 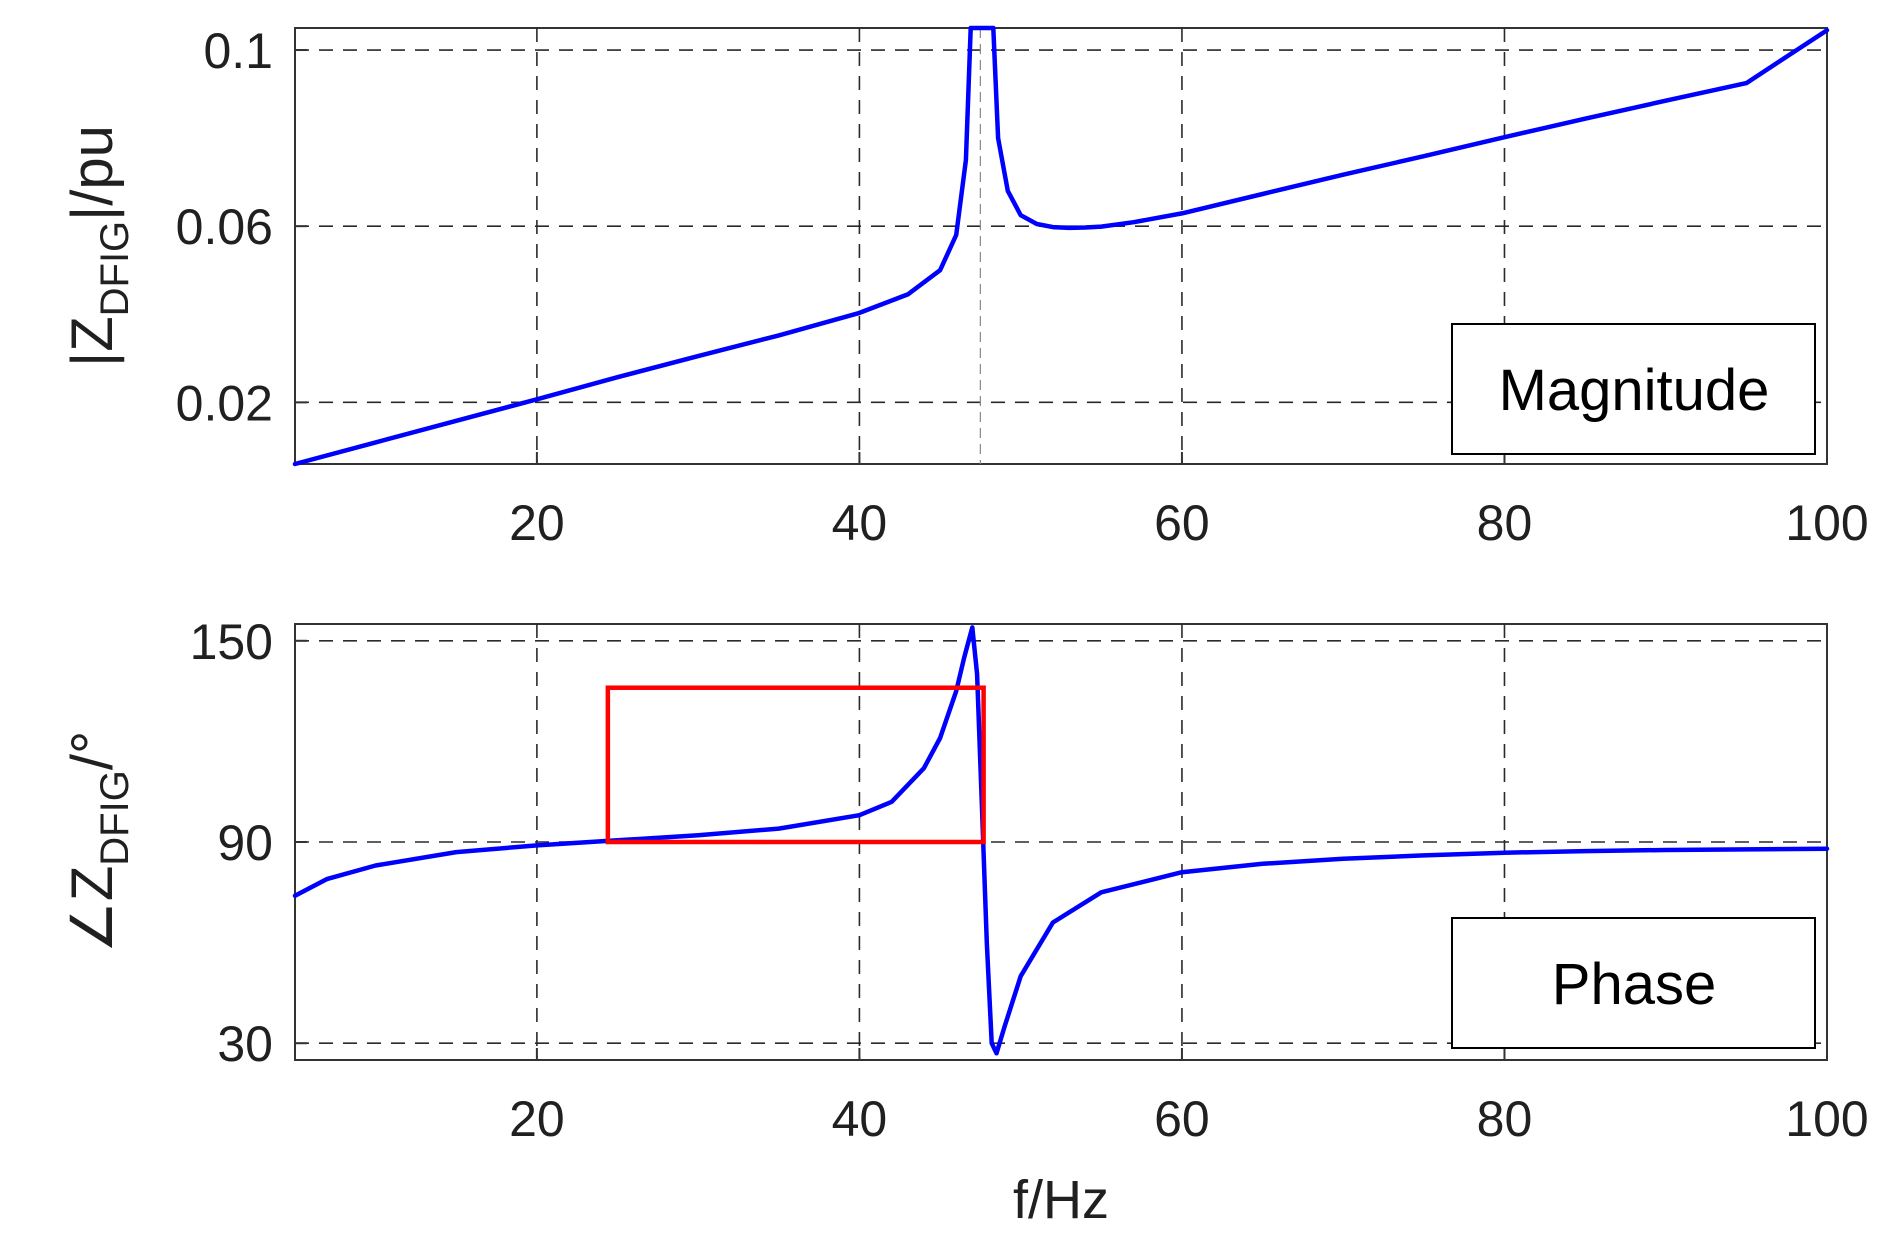 What do you see at coordinates (245, 843) in the screenshot?
I see `y-tick-label: 90` at bounding box center [245, 843].